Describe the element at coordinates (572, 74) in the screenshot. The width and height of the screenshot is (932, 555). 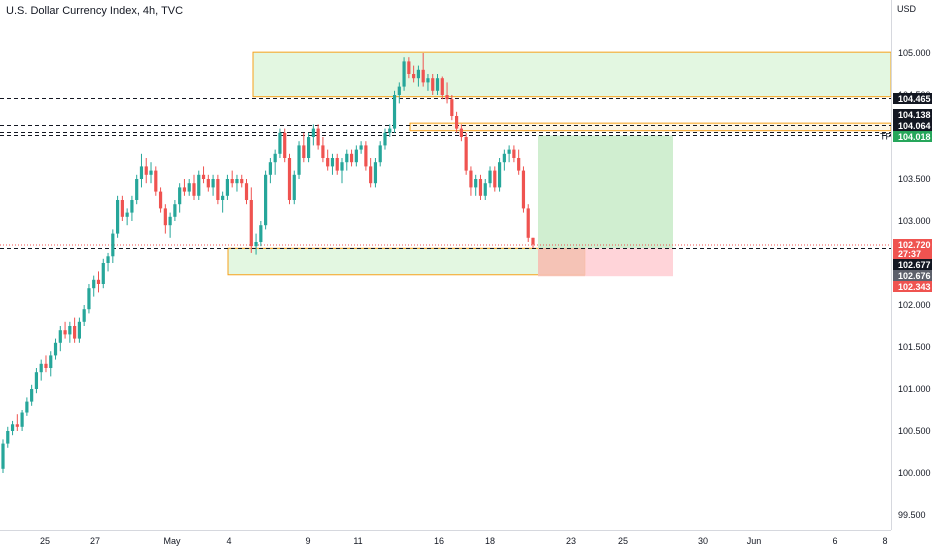
I see `supply-zone` at that location.